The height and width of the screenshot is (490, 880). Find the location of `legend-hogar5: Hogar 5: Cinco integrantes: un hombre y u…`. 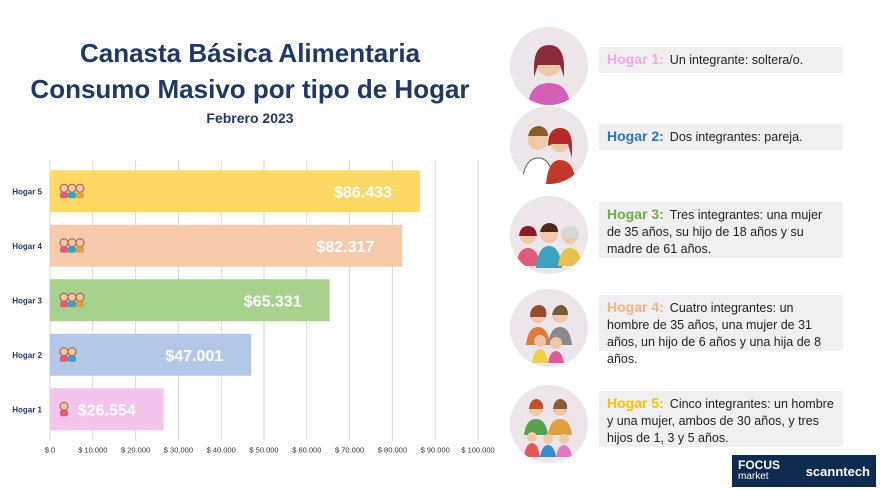

legend-hogar5: Hogar 5: Cinco integrantes: un hombre y u… is located at coordinates (721, 419).